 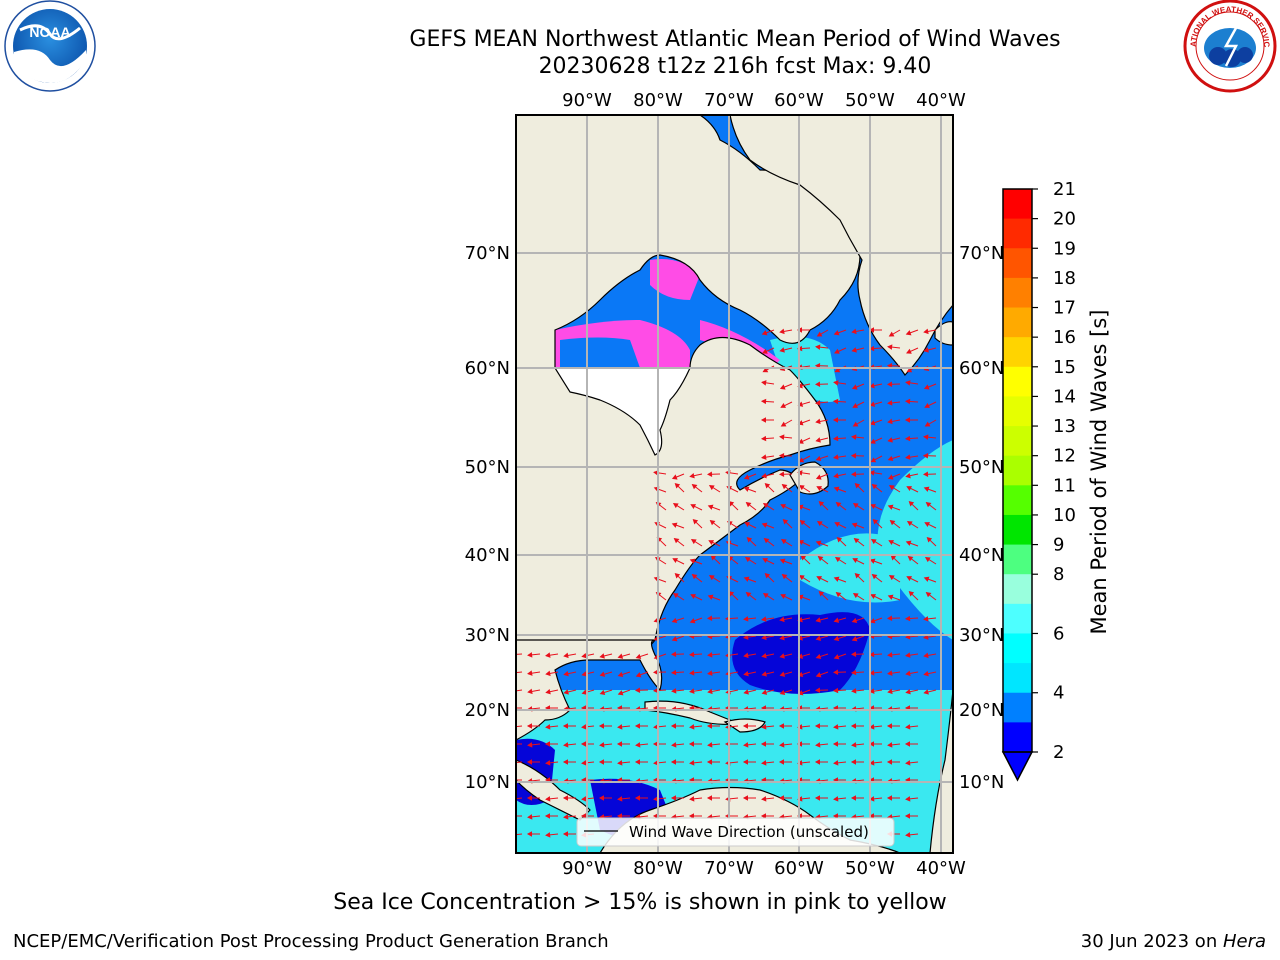 I want to click on lat-label-right-6: 10°N, so click(x=981, y=782).